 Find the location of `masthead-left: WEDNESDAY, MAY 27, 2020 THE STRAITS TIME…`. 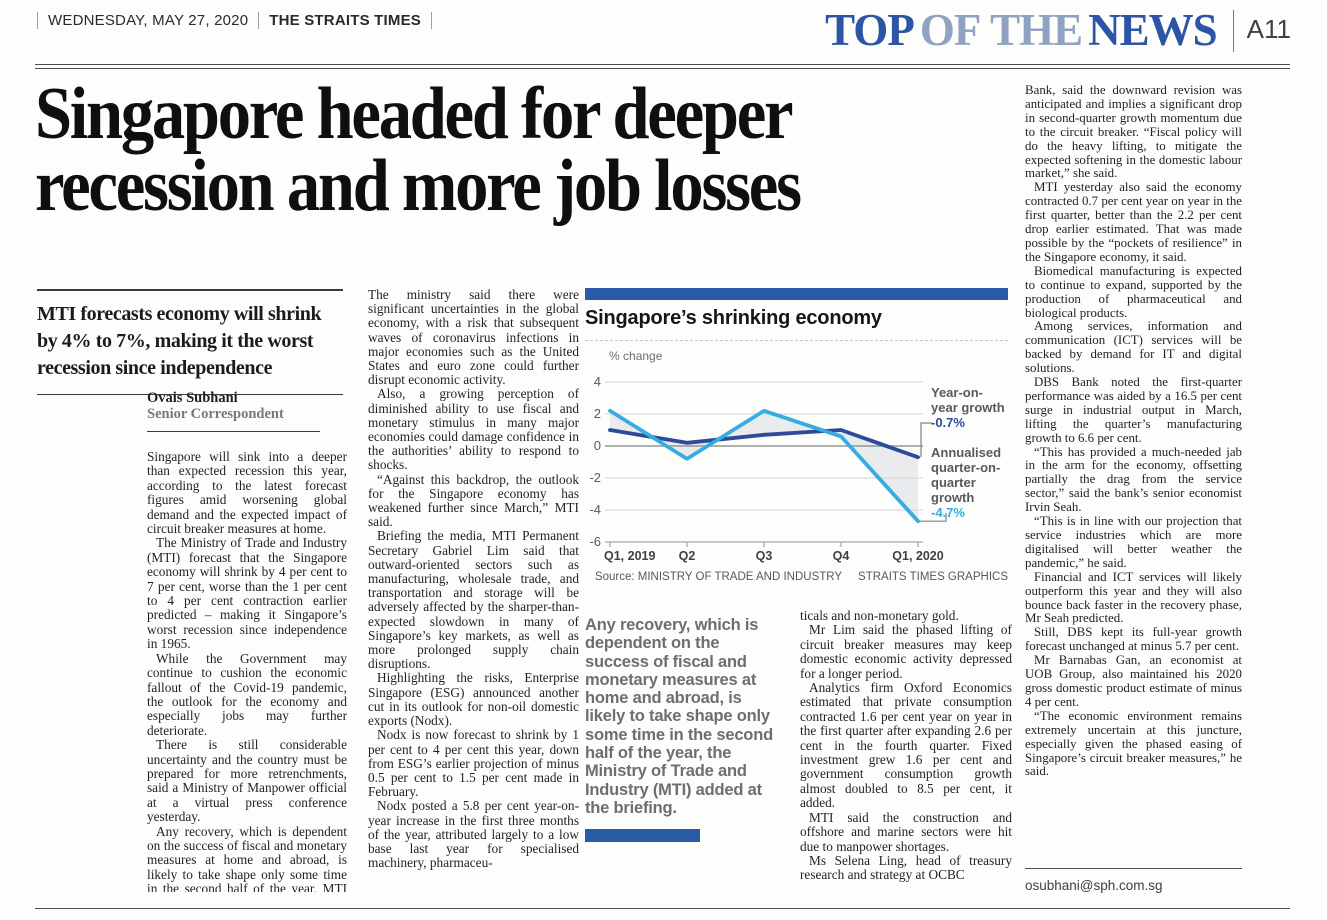

masthead-left: WEDNESDAY, MAY 27, 2020 THE STRAITS TIME… is located at coordinates (234, 20).